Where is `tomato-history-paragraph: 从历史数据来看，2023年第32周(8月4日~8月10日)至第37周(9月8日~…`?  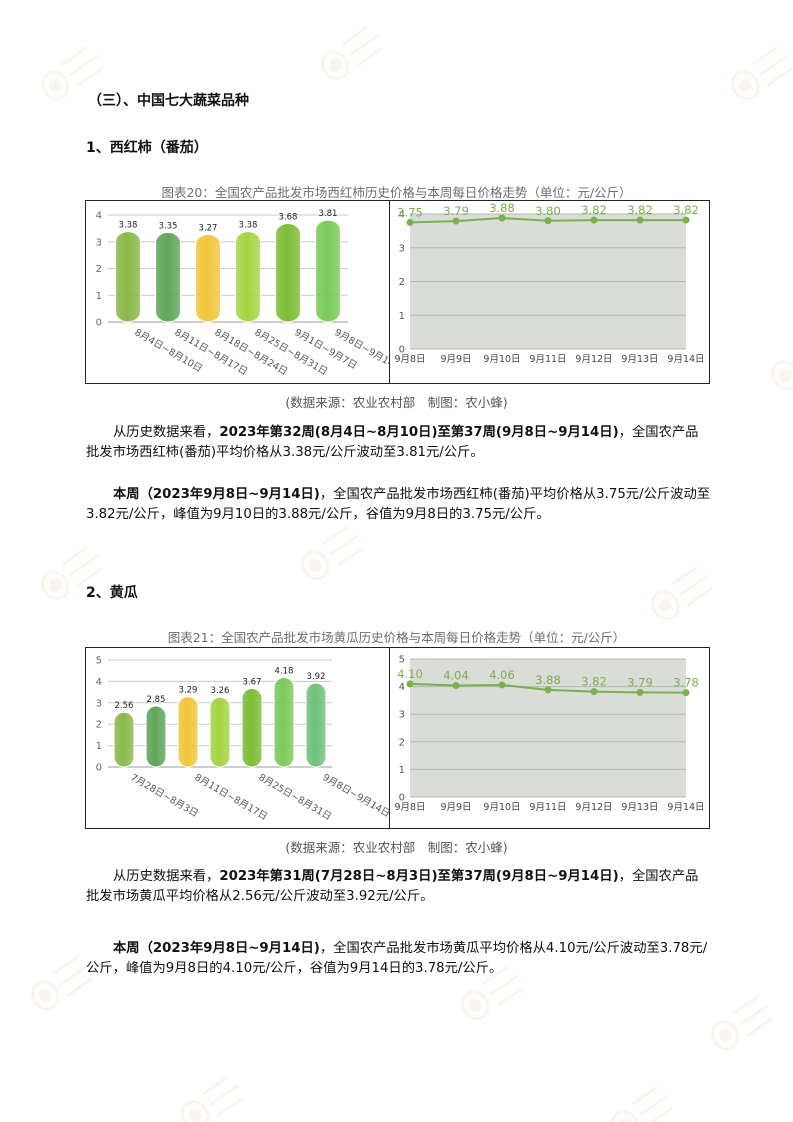
tomato-history-paragraph: 从历史数据来看，2023年第32周(8月4日~8月10日)至第37周(9月8日~… is located at coordinates (398, 443).